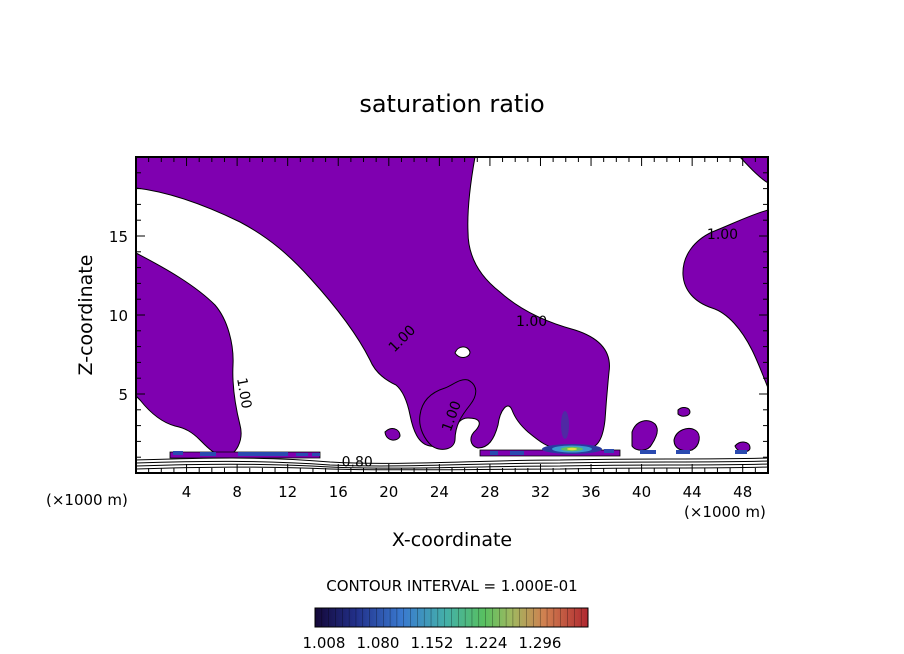 This screenshot has height=654, width=904. What do you see at coordinates (86, 315) in the screenshot?
I see `y-axis-label: Z-coordinate` at bounding box center [86, 315].